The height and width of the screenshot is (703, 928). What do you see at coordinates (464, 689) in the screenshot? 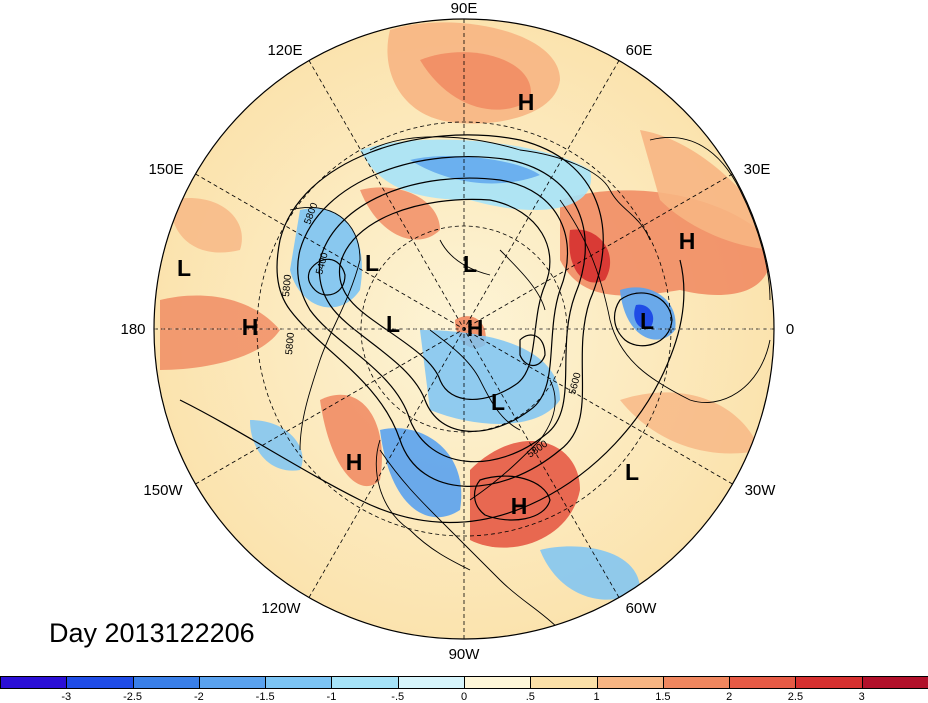
I see `colorbar: -3 -2.5 -2 -1.5 -1 -.5 0 .5 1 1.5 2 2.5 3` at bounding box center [464, 689].